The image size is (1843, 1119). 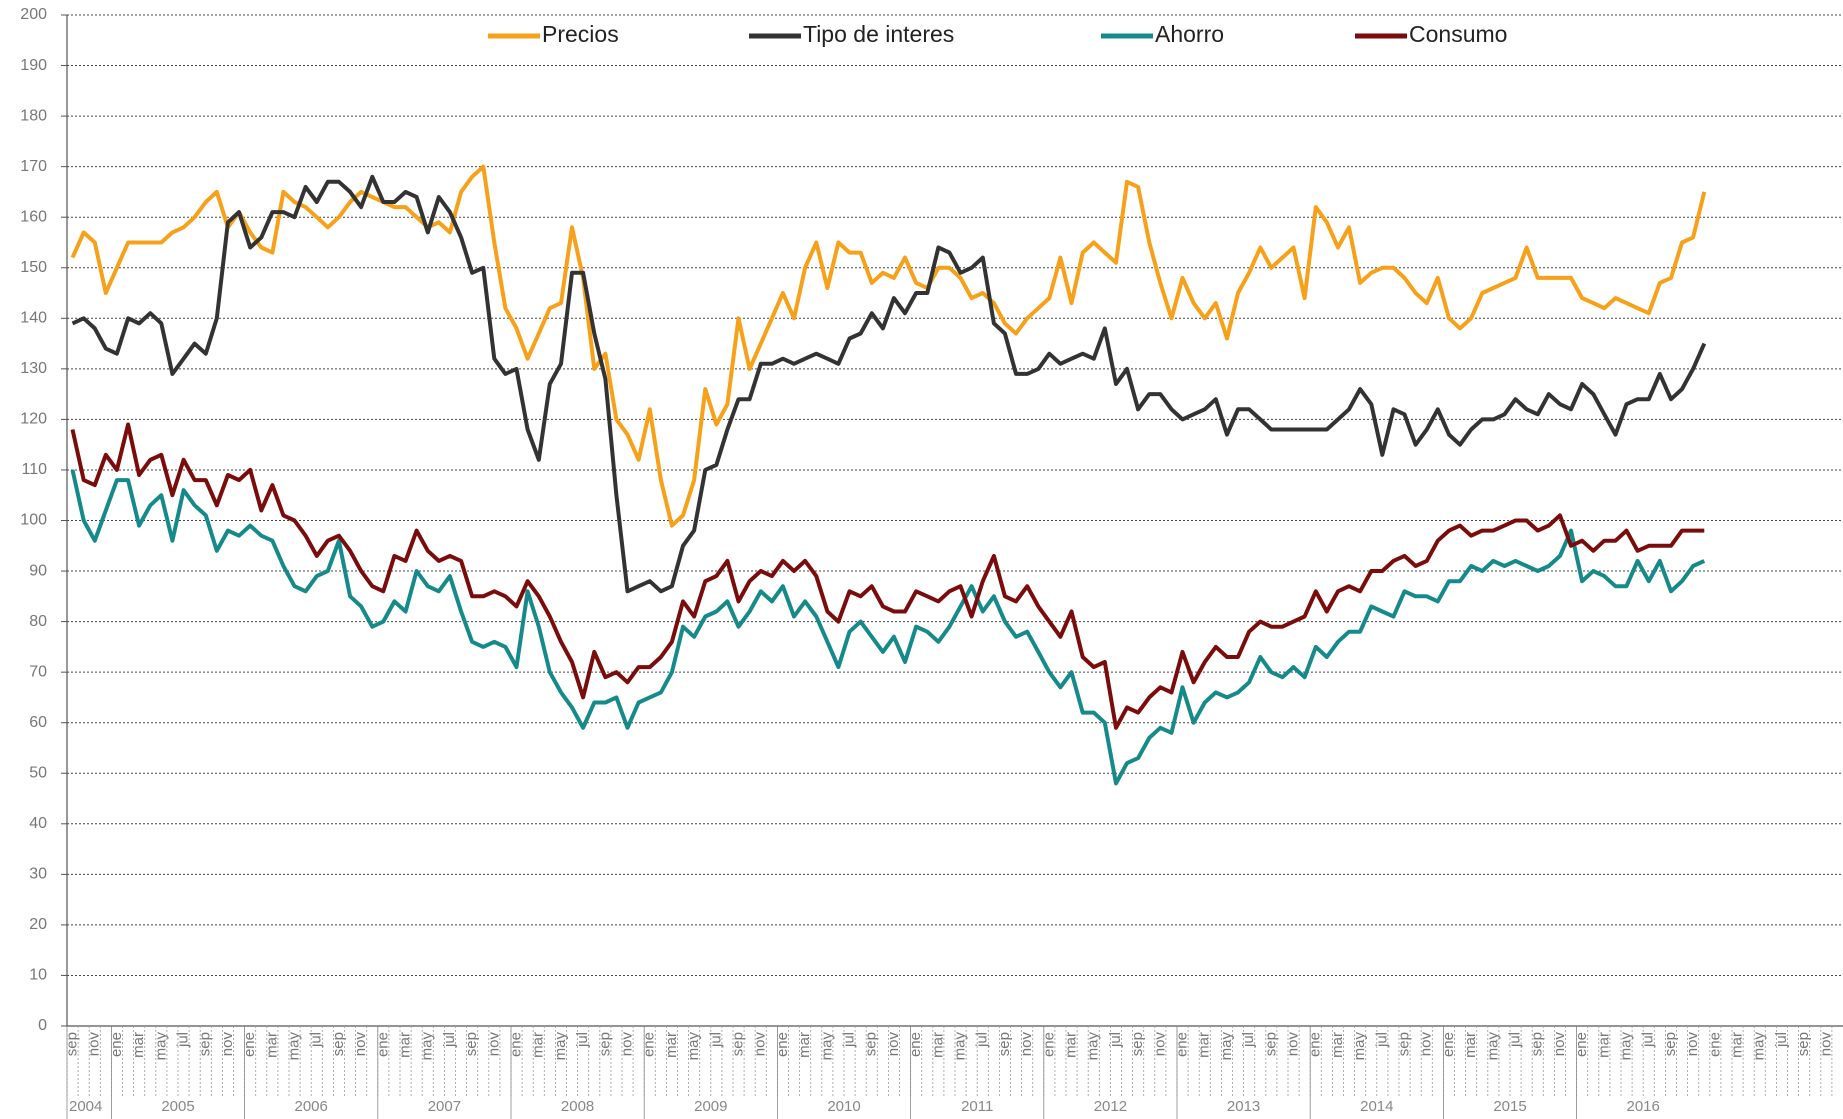 What do you see at coordinates (33, 520) in the screenshot?
I see `y-tick-label: 100` at bounding box center [33, 520].